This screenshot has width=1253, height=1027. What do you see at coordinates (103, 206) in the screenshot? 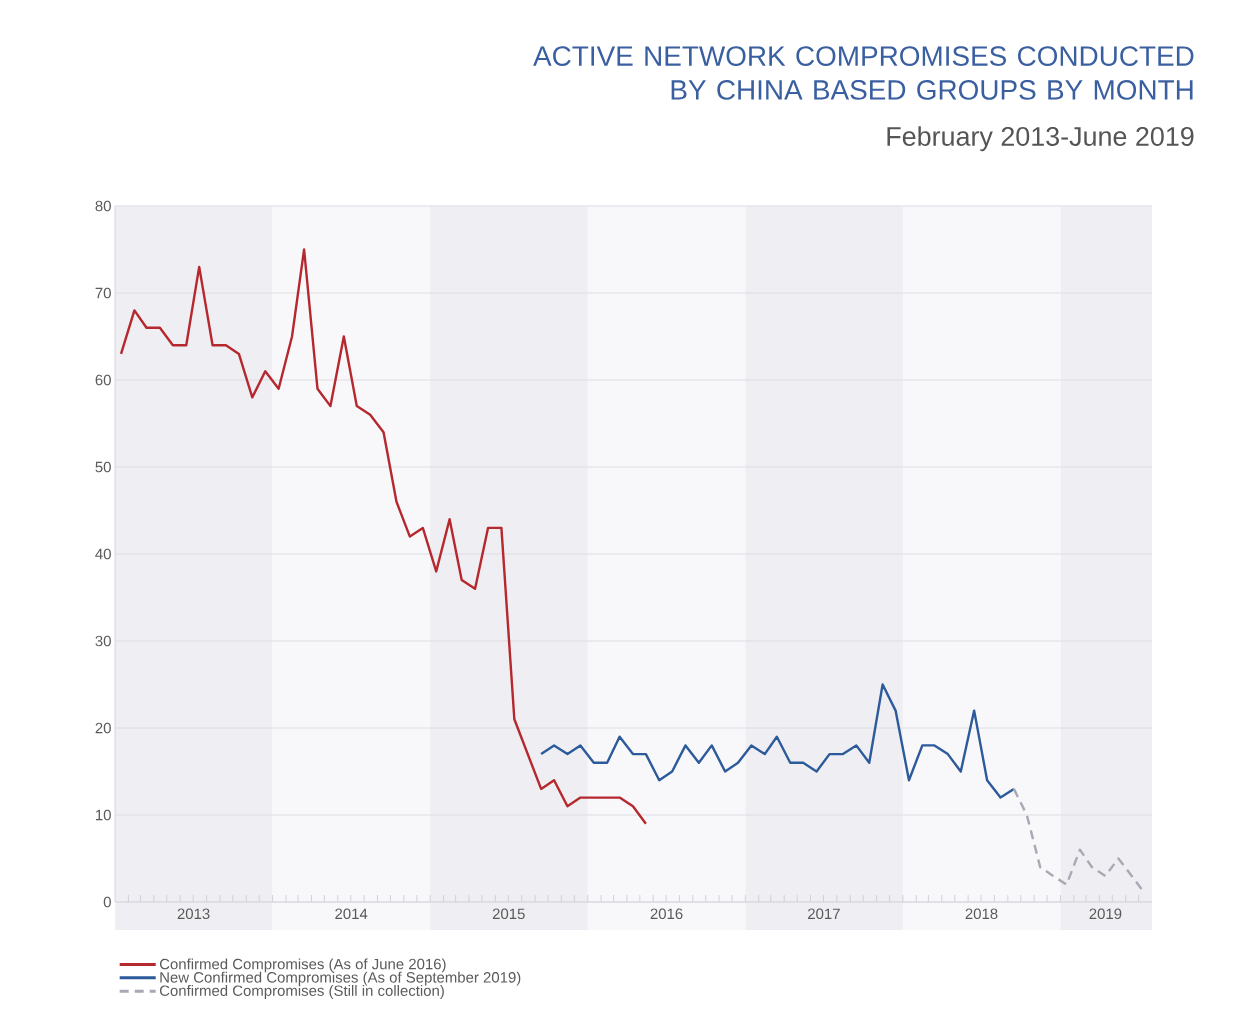
I see `y-tick-label: 80` at bounding box center [103, 206].